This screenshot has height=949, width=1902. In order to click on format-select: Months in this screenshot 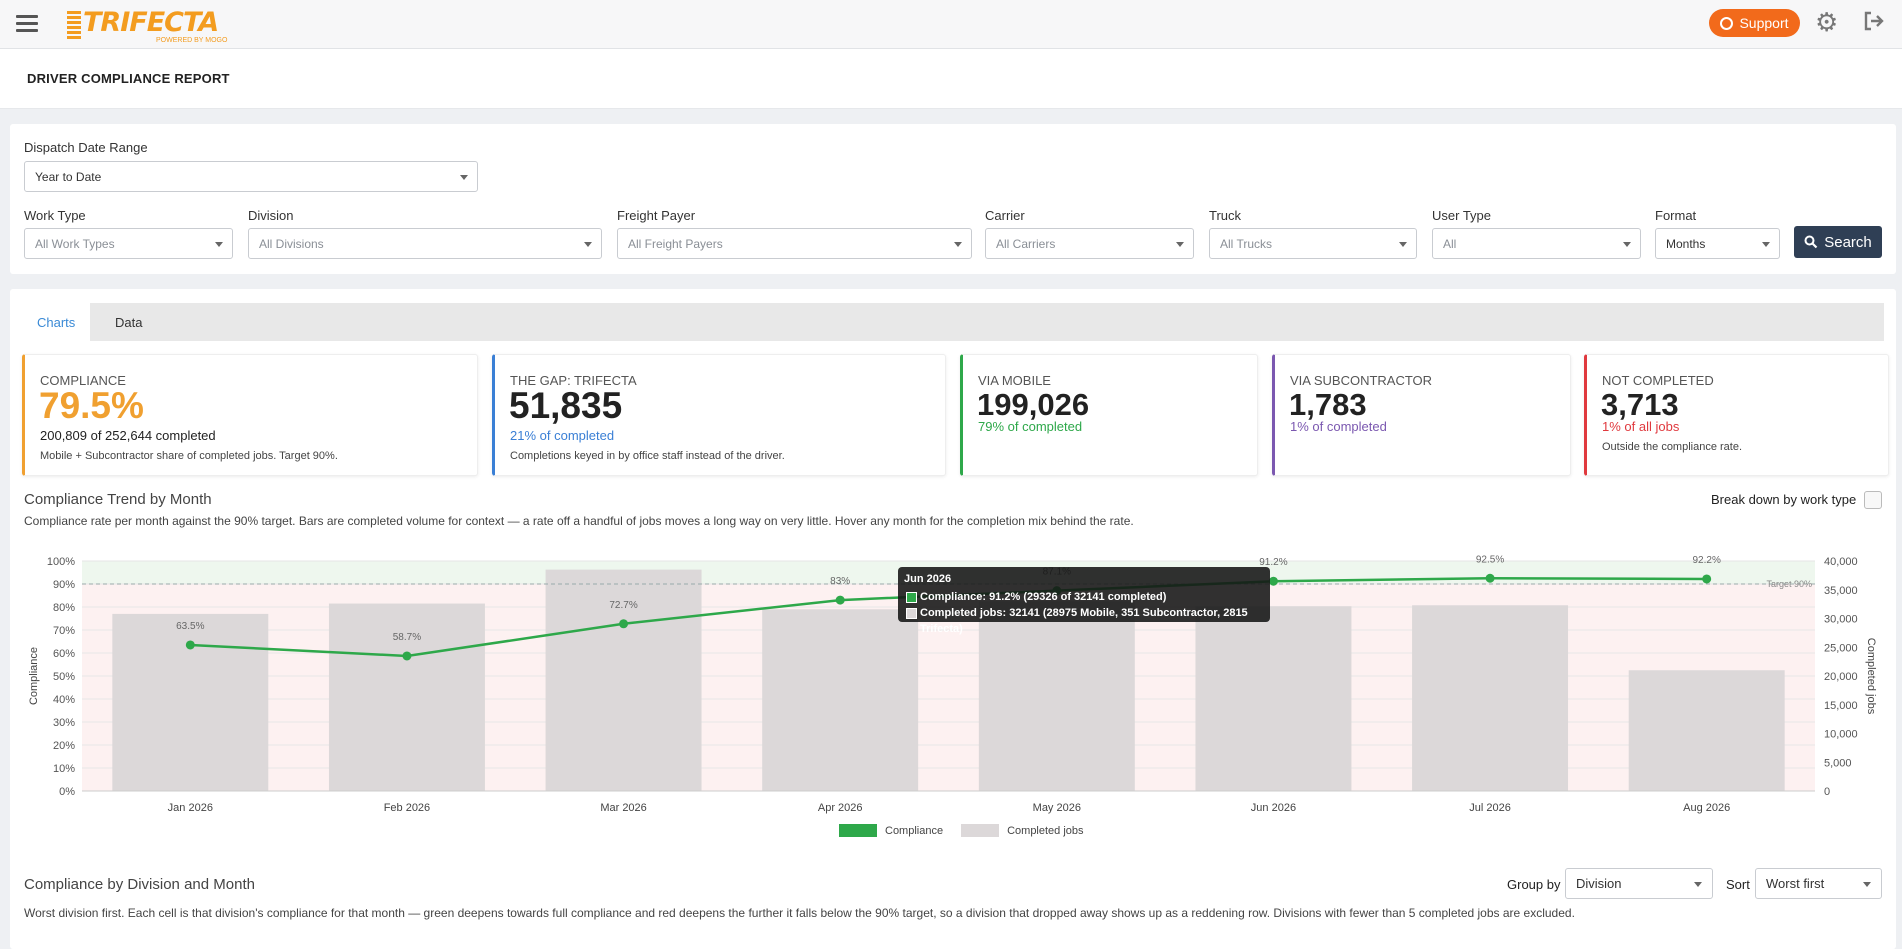, I will do `click(1717, 243)`.